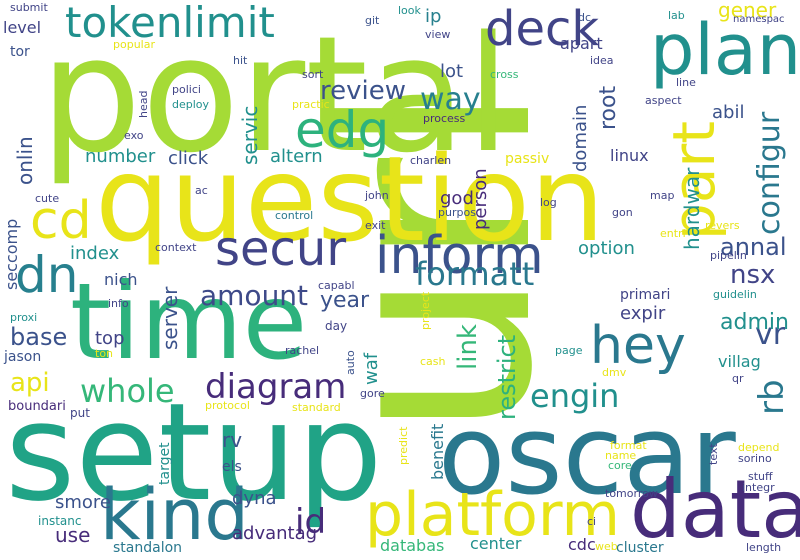 Image resolution: width=800 pixels, height=560 pixels. I want to click on word-way: way, so click(450, 99).